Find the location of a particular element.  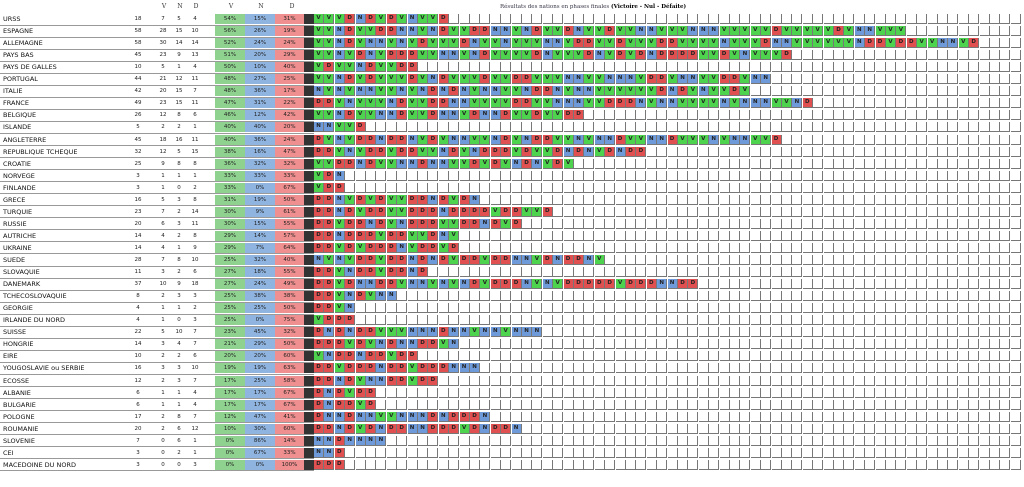

draws-count: 2 is located at coordinates (179, 356).